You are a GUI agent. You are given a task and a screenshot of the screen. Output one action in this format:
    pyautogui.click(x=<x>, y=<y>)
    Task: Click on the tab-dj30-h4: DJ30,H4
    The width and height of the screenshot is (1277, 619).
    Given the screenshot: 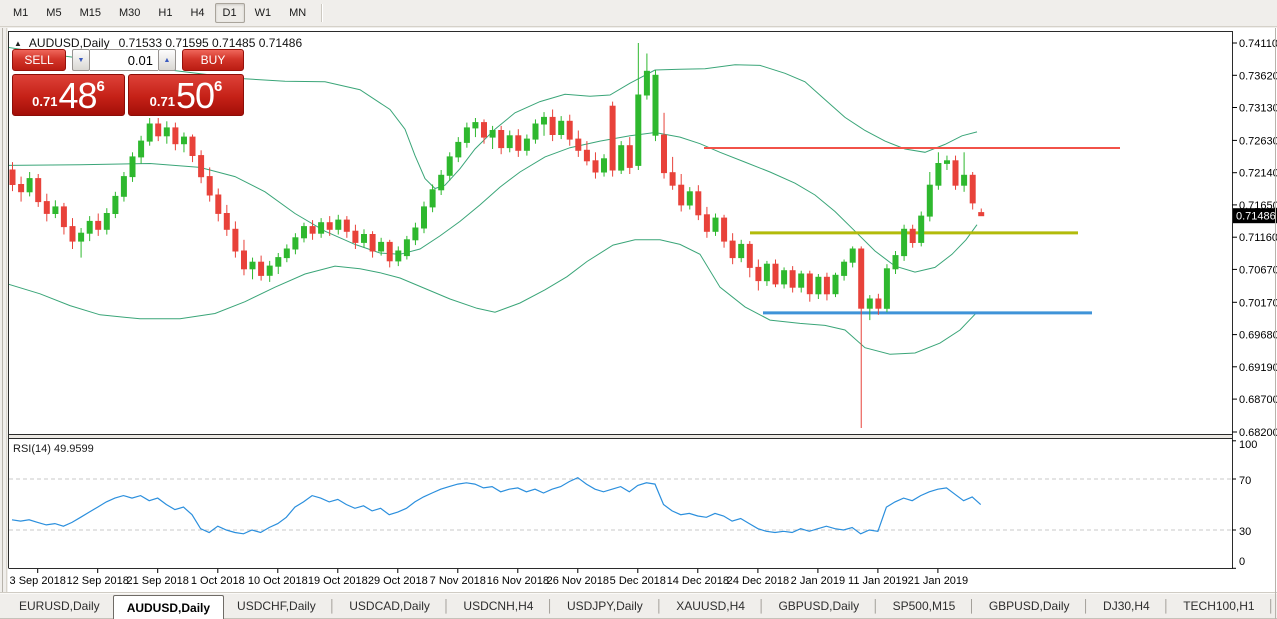 What is the action you would take?
    pyautogui.click(x=1126, y=606)
    